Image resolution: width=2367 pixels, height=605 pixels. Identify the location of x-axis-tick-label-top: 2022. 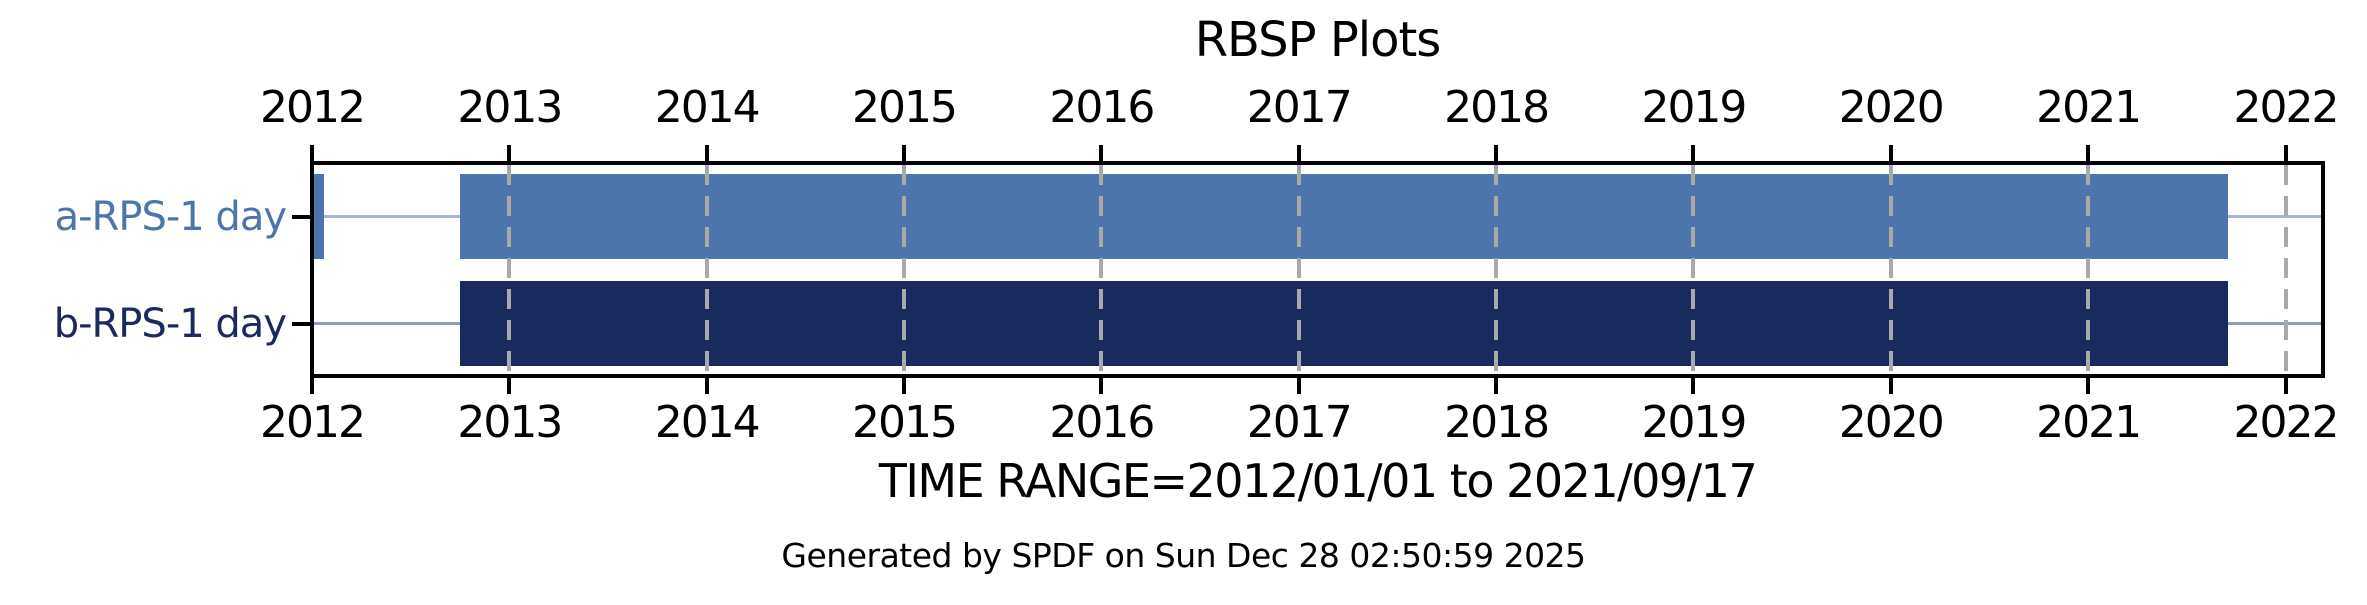
(2286, 107).